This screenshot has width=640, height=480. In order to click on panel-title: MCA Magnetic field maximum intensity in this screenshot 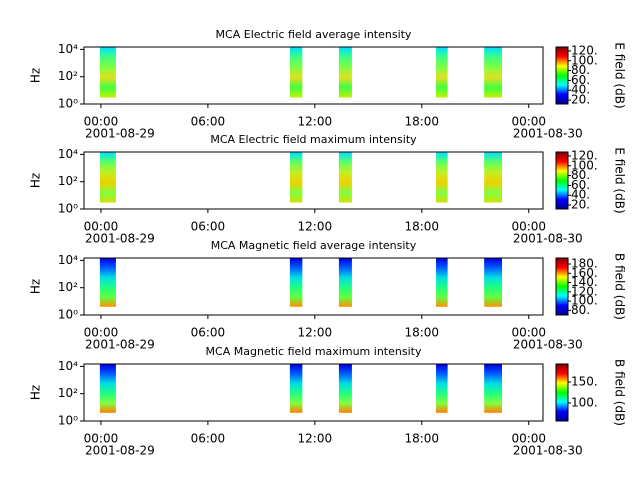, I will do `click(314, 351)`.